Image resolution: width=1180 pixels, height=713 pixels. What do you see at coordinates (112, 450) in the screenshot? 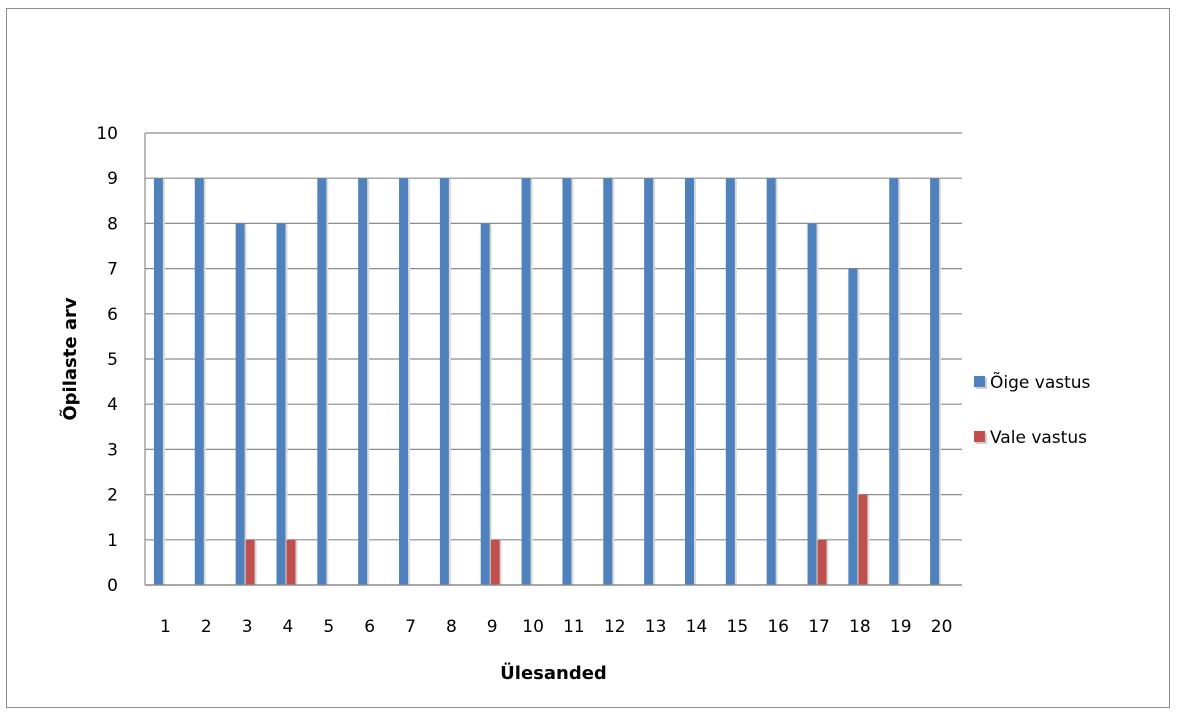
I see `y-tick-label: 3` at bounding box center [112, 450].